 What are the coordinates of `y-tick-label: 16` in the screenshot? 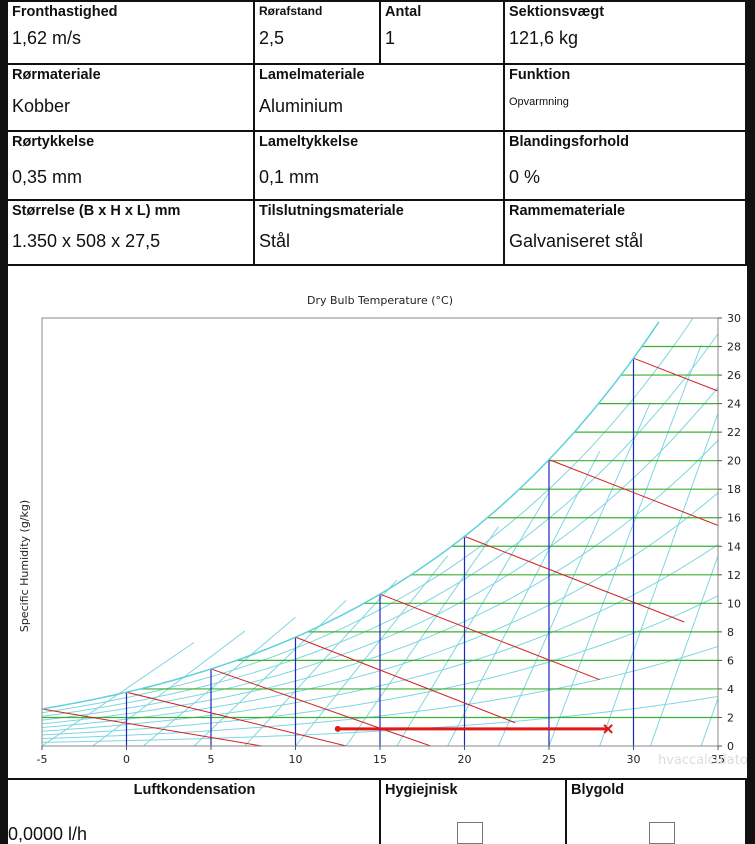 It's located at (734, 518).